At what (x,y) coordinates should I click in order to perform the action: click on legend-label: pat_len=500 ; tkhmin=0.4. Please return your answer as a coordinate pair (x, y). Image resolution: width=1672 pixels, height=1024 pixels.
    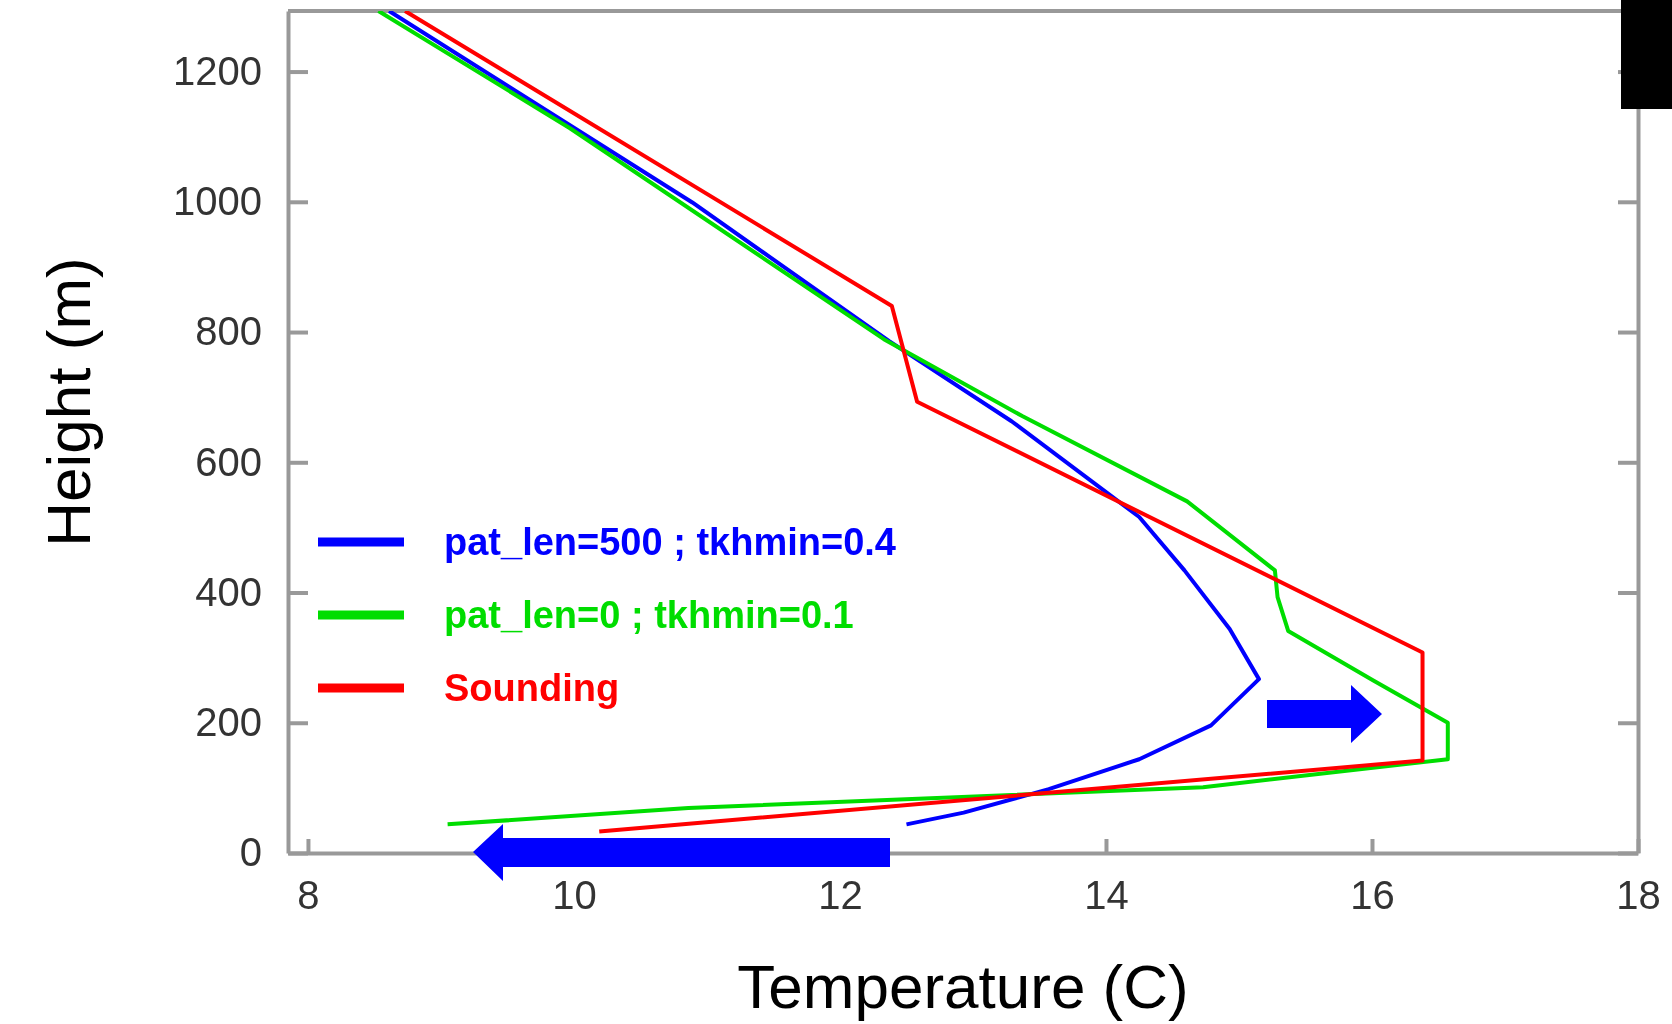
    Looking at the image, I should click on (670, 542).